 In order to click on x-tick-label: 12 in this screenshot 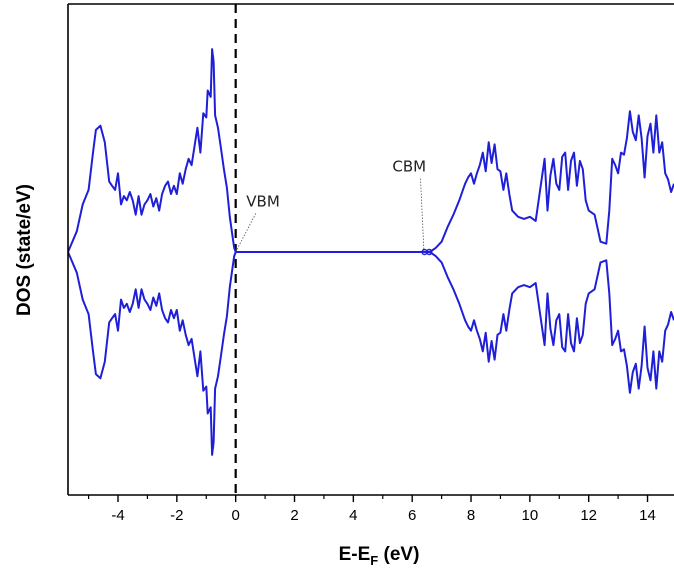, I will do `click(588, 515)`.